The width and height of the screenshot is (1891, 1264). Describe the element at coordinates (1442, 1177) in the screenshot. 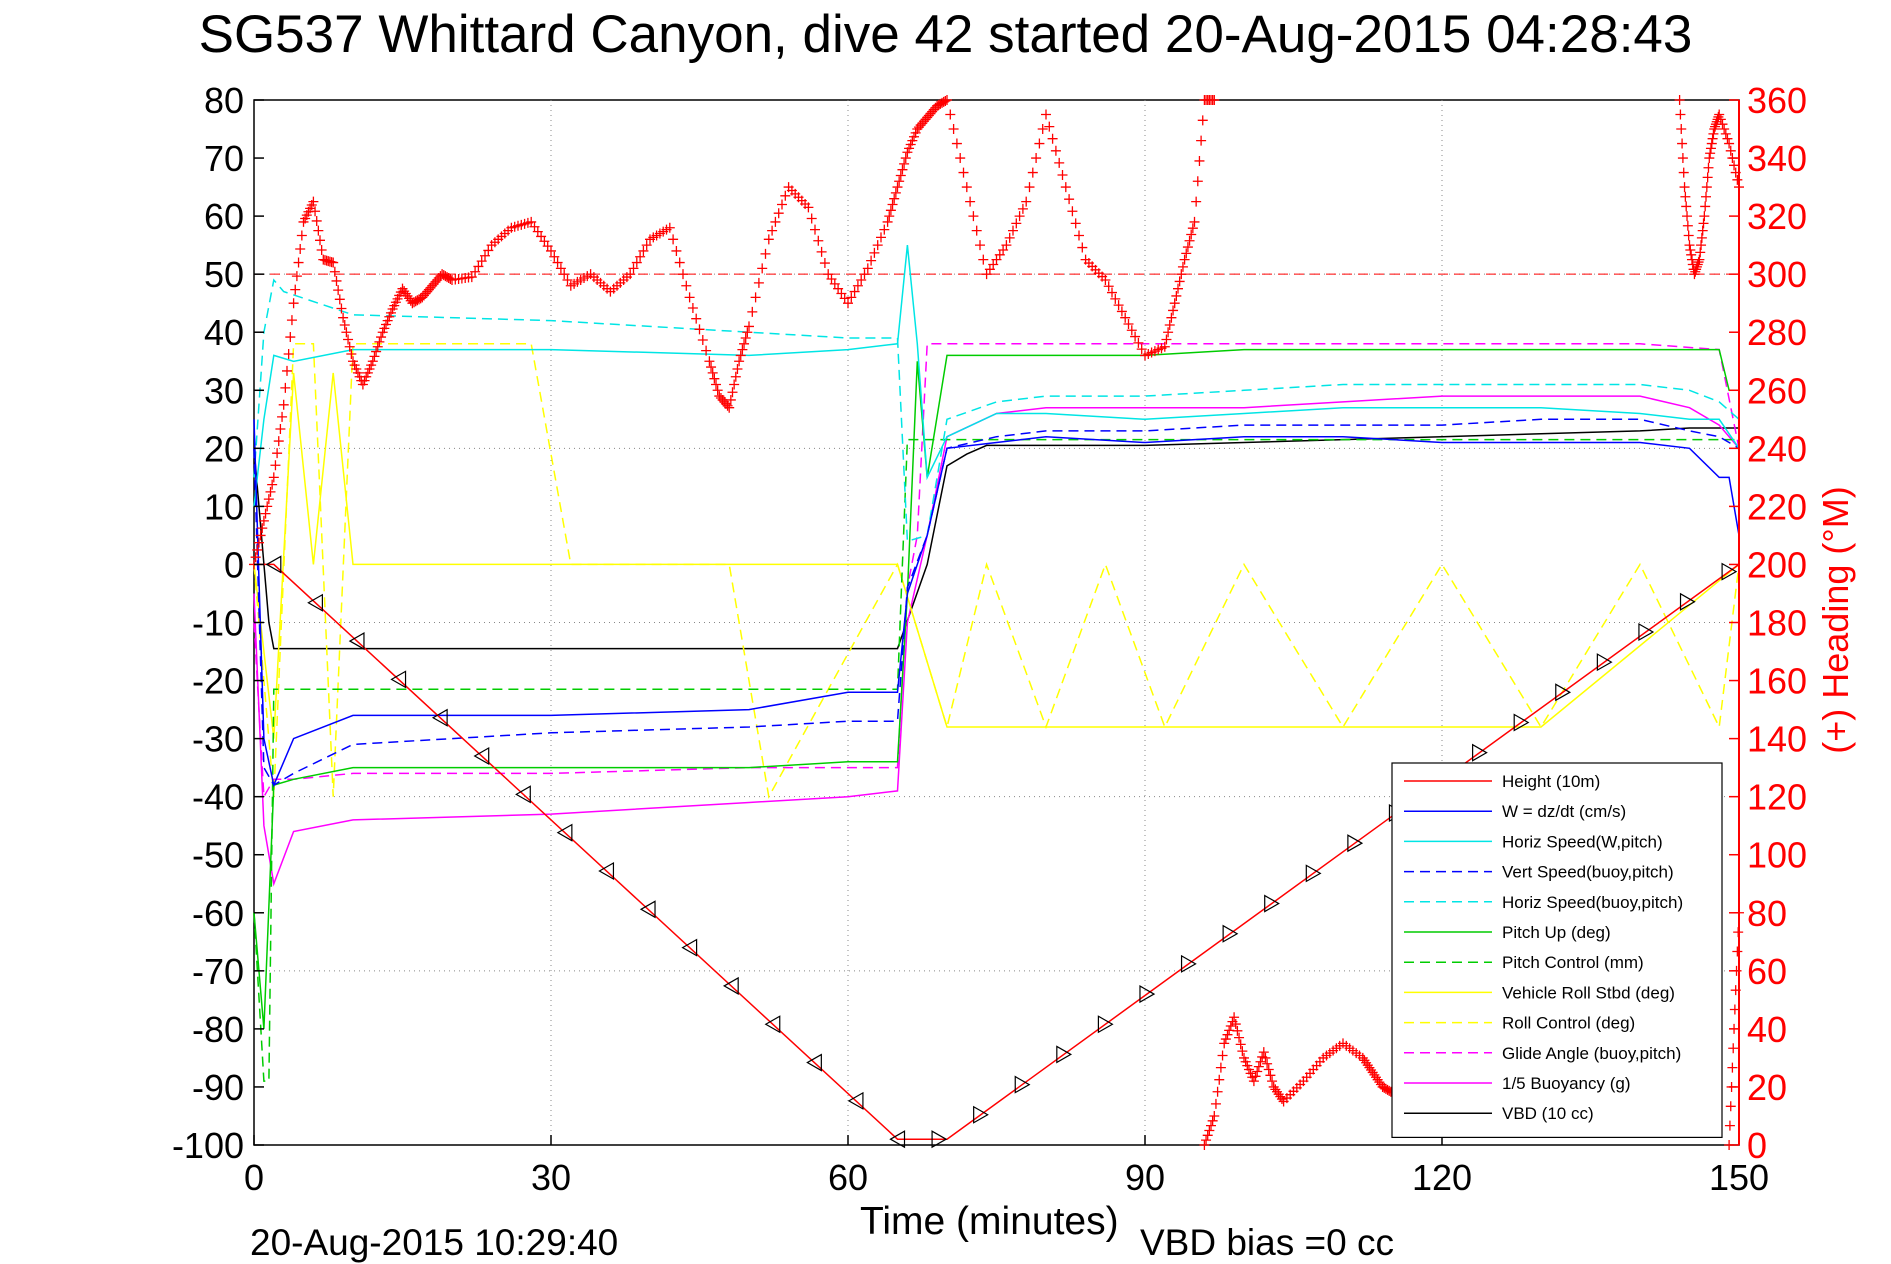

I see `x-tick-label: 120` at that location.